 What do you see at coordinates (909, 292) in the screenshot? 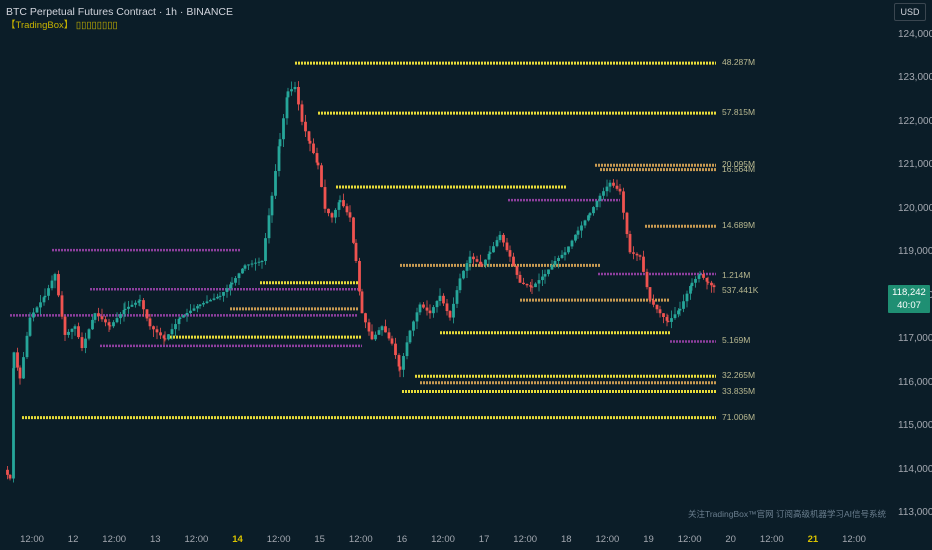
I see `current-price: 118,242` at bounding box center [909, 292].